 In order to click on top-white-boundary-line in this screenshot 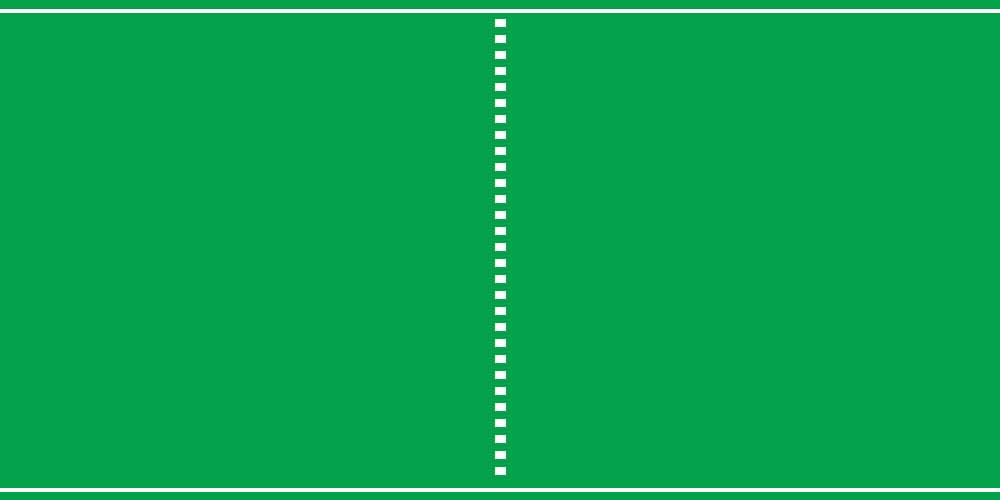, I will do `click(500, 11)`.